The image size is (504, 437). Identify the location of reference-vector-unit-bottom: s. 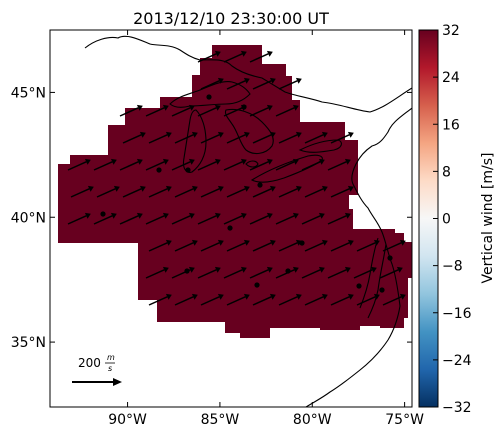
(110, 368).